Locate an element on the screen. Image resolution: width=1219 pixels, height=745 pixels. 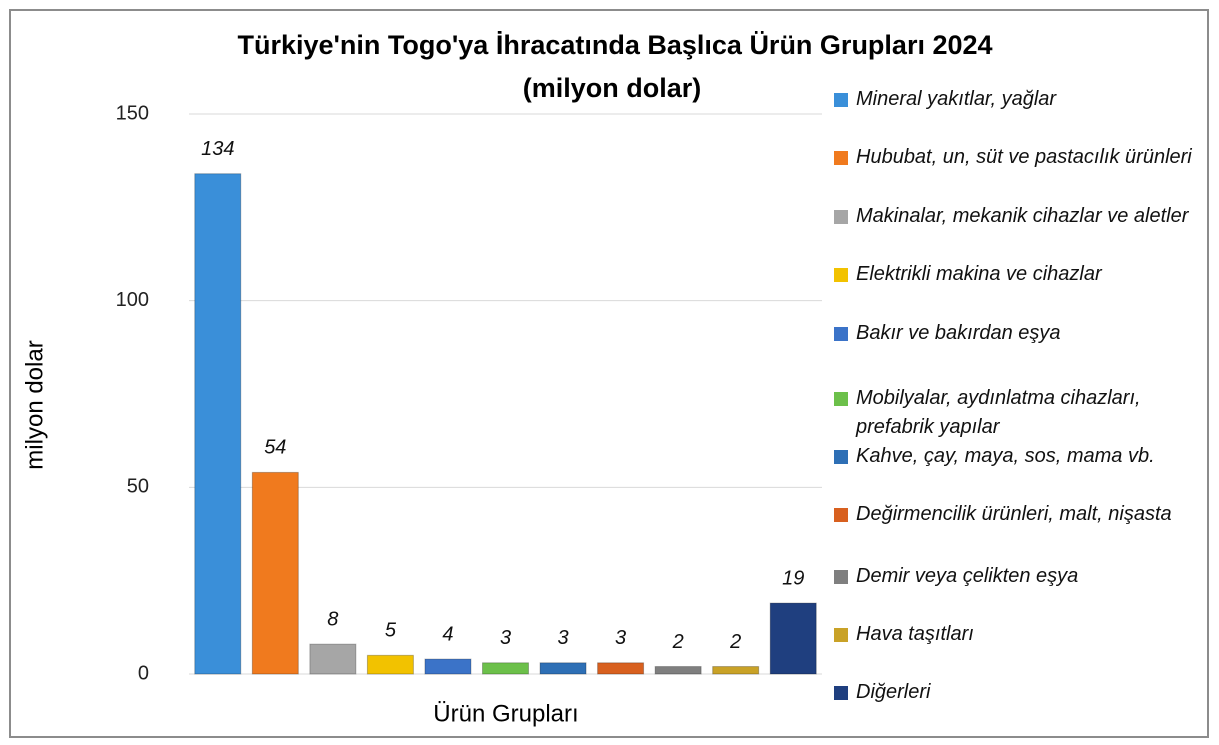
y-tick-label: 50 is located at coordinates (138, 487).